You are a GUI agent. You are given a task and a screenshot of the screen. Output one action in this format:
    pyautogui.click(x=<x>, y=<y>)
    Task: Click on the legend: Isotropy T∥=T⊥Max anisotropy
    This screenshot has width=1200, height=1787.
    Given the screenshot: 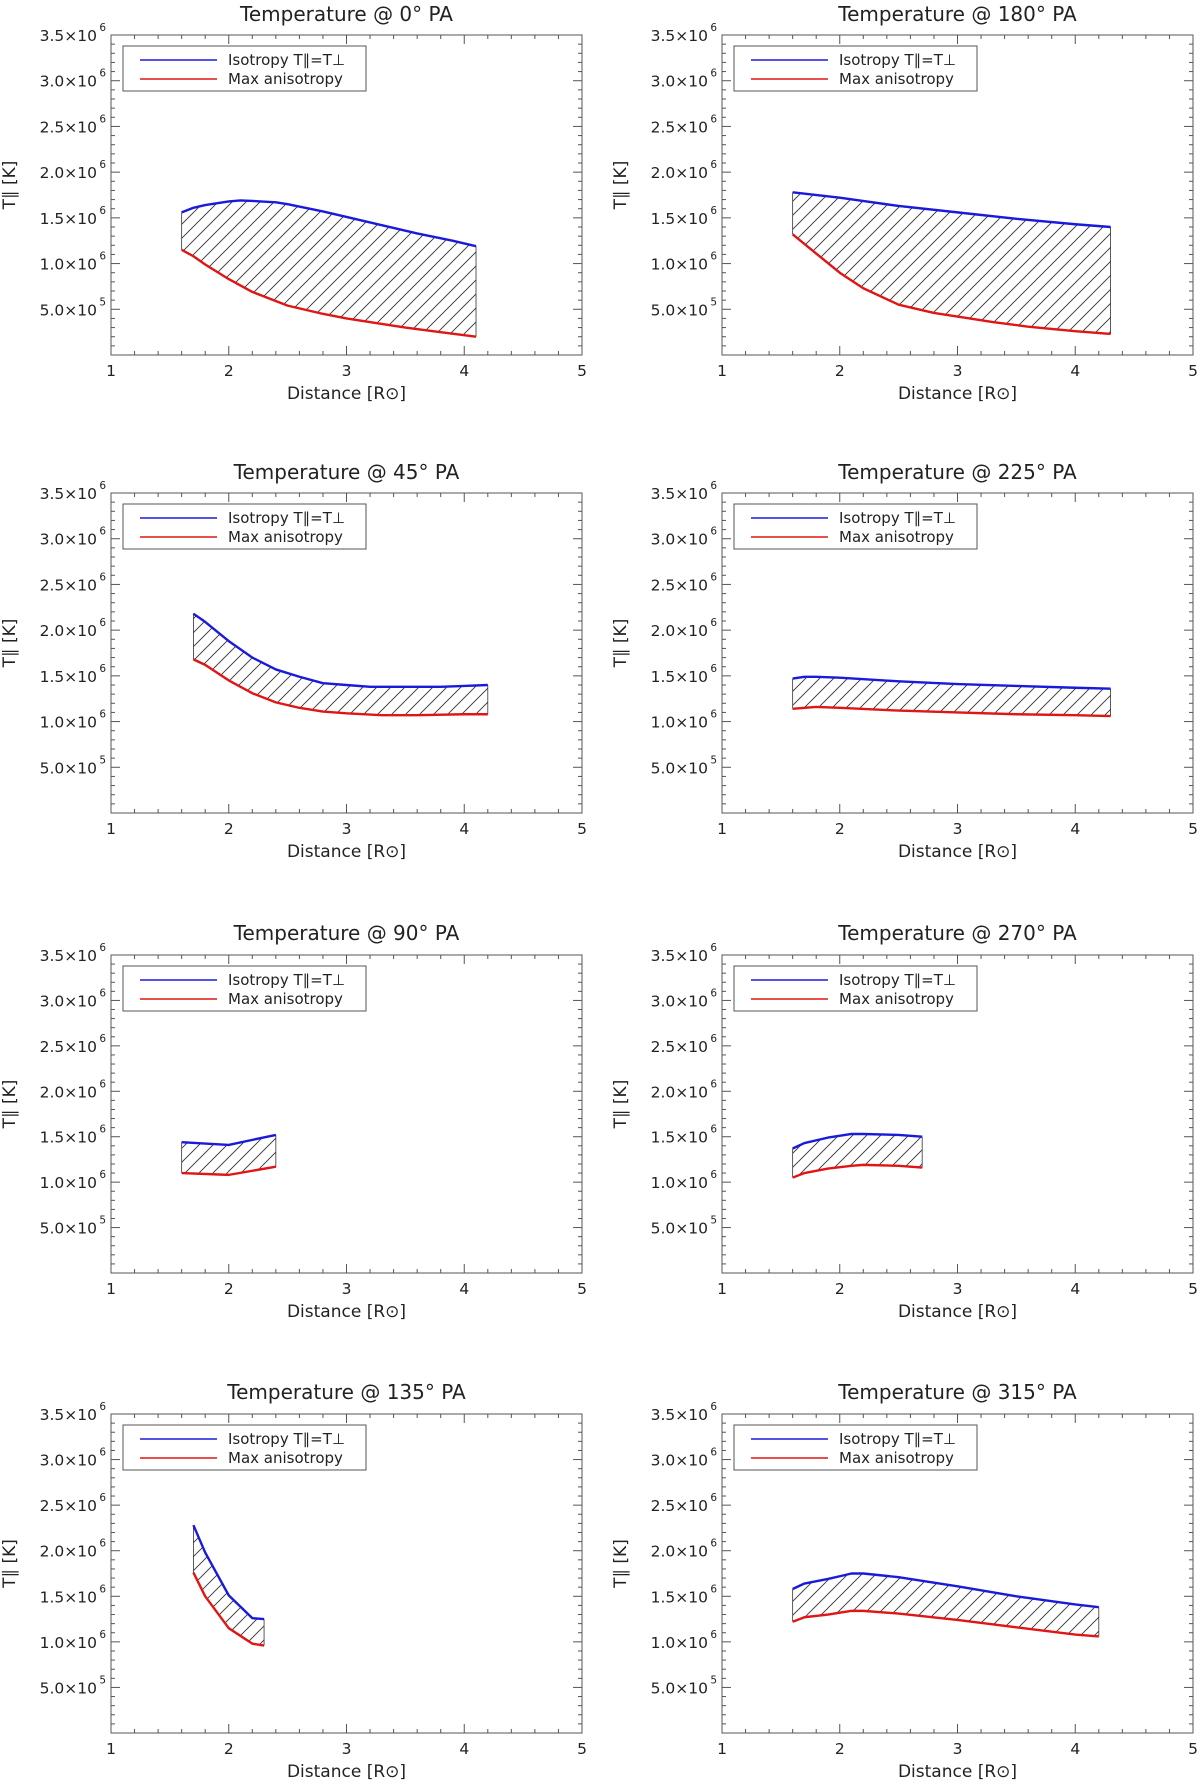 What is the action you would take?
    pyautogui.click(x=855, y=526)
    